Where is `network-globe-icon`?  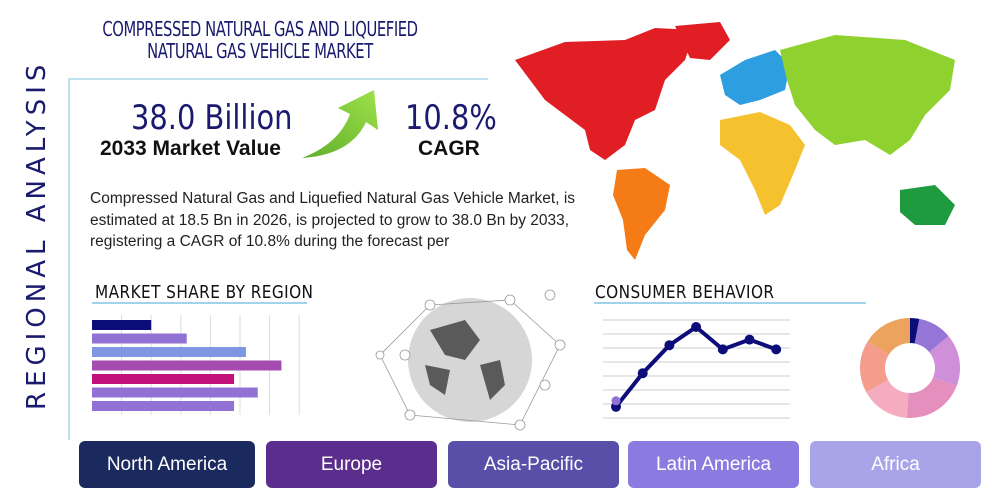
network-globe-icon is located at coordinates (470, 360).